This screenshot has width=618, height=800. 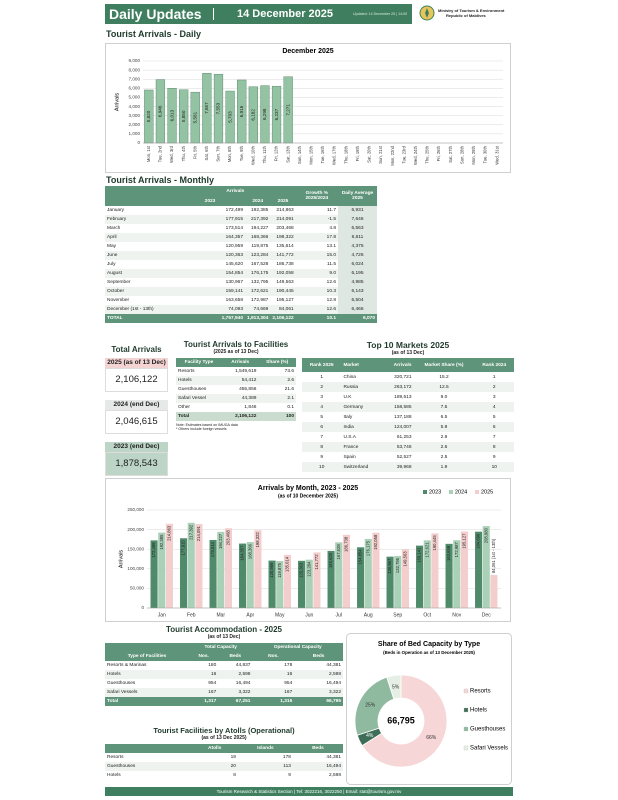 What do you see at coordinates (403, 397) in the screenshot?
I see `table-cell: 189,513` at bounding box center [403, 397].